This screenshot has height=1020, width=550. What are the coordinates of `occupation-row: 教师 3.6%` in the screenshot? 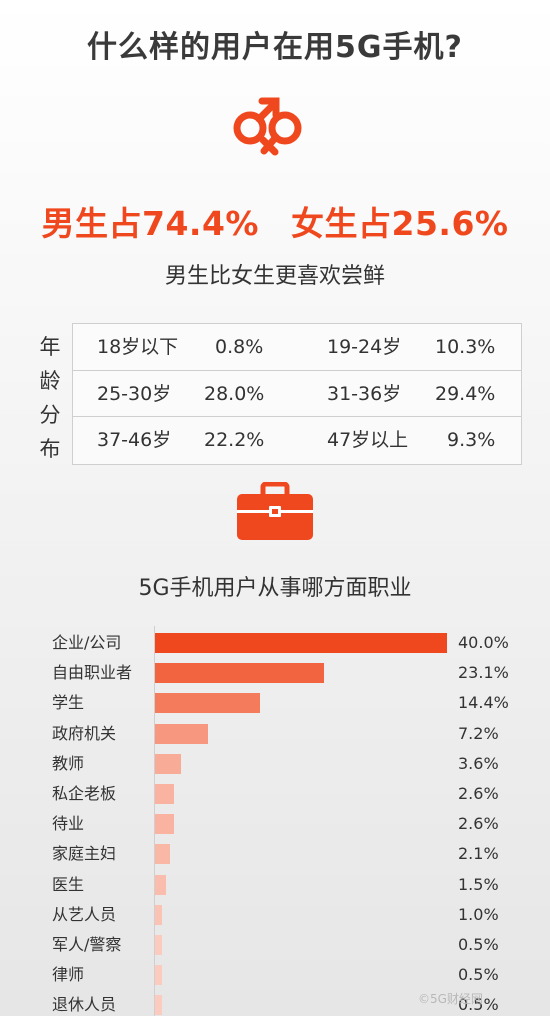 It's located at (275, 764).